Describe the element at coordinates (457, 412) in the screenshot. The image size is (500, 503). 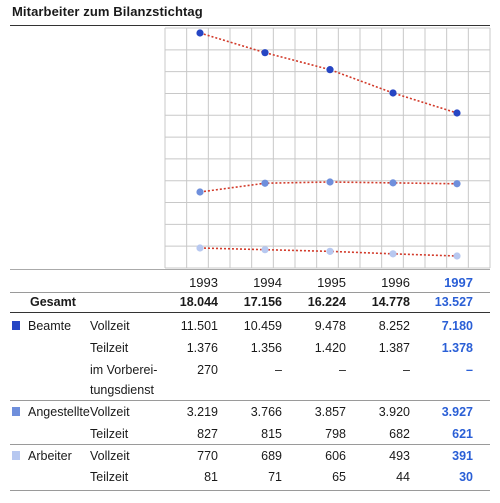
I see `table-cell: 3.927` at that location.